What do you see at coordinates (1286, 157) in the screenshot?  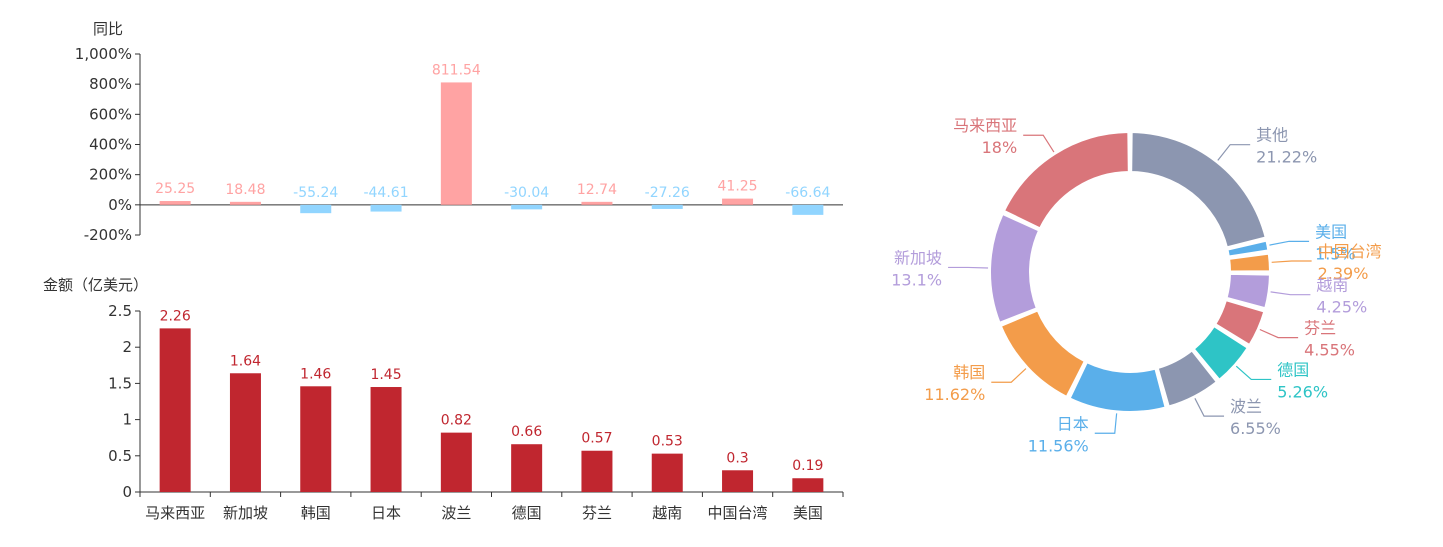 I see `pie-slice-percent: 21.22%` at bounding box center [1286, 157].